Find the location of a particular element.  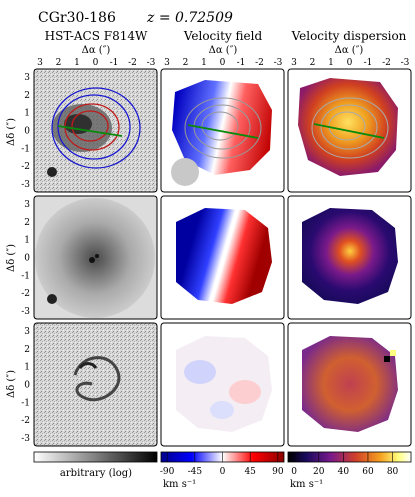

panel-dispersion-model is located at coordinates (349, 257).